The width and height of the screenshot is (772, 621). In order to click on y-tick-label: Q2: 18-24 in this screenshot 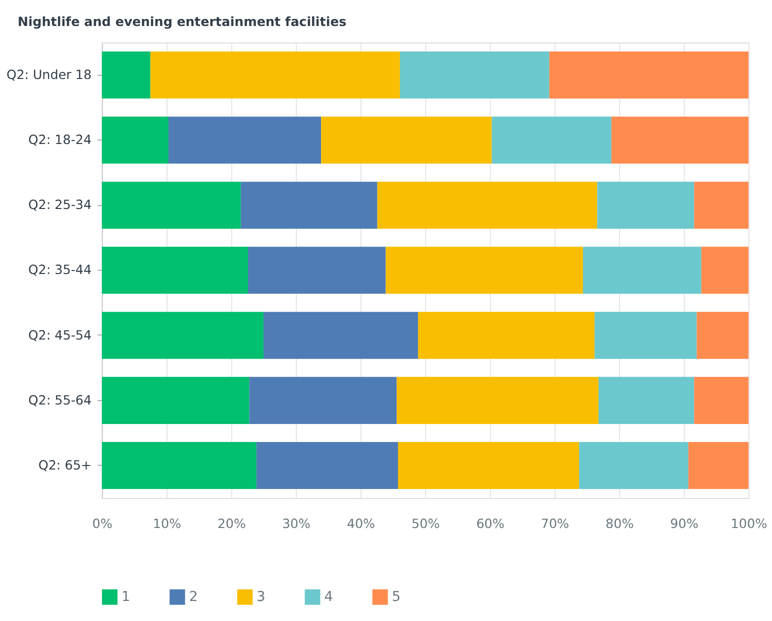, I will do `click(60, 140)`.